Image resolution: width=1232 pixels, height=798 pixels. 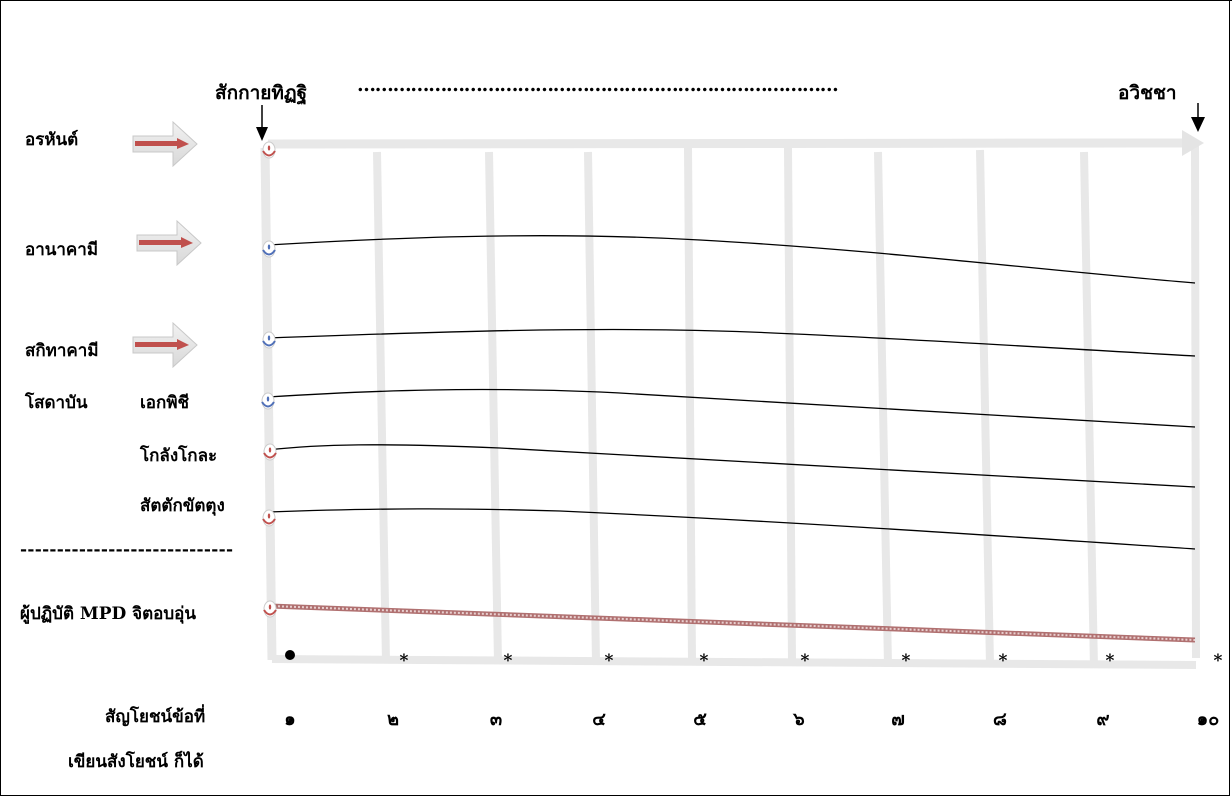 What do you see at coordinates (268, 401) in the screenshot?
I see `marker-ekabiji` at bounding box center [268, 401].